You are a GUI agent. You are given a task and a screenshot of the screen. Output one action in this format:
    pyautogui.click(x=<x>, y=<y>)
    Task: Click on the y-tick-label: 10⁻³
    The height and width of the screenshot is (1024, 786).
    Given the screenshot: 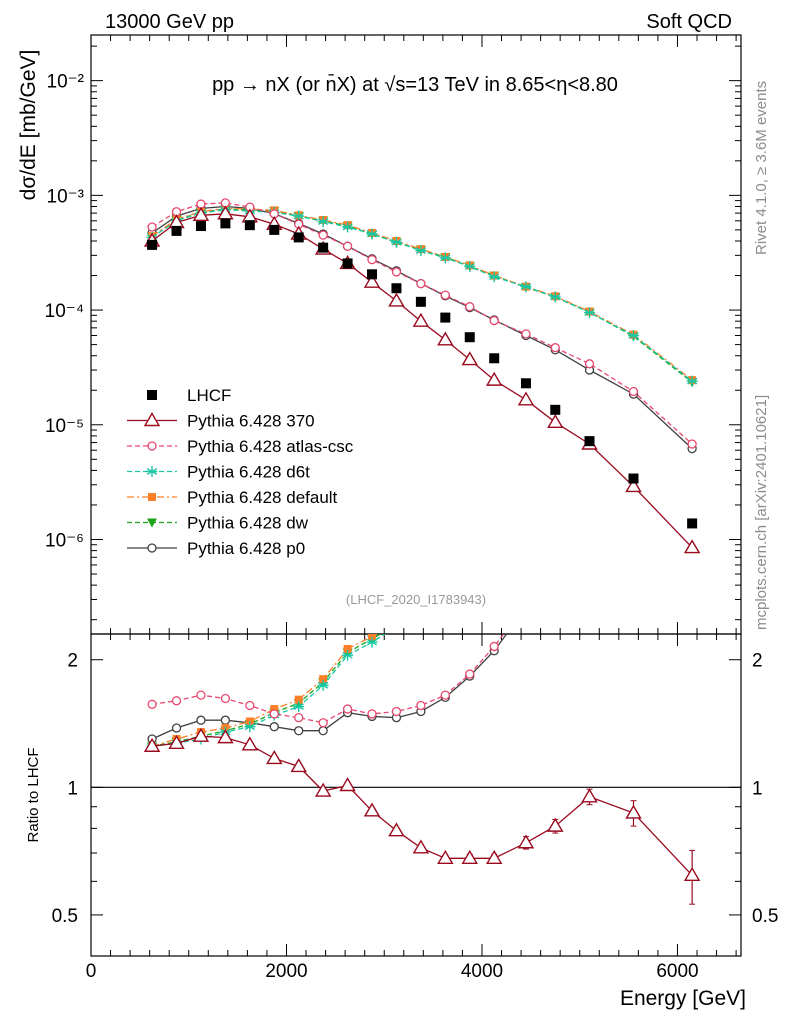 What is the action you would take?
    pyautogui.click(x=66, y=196)
    